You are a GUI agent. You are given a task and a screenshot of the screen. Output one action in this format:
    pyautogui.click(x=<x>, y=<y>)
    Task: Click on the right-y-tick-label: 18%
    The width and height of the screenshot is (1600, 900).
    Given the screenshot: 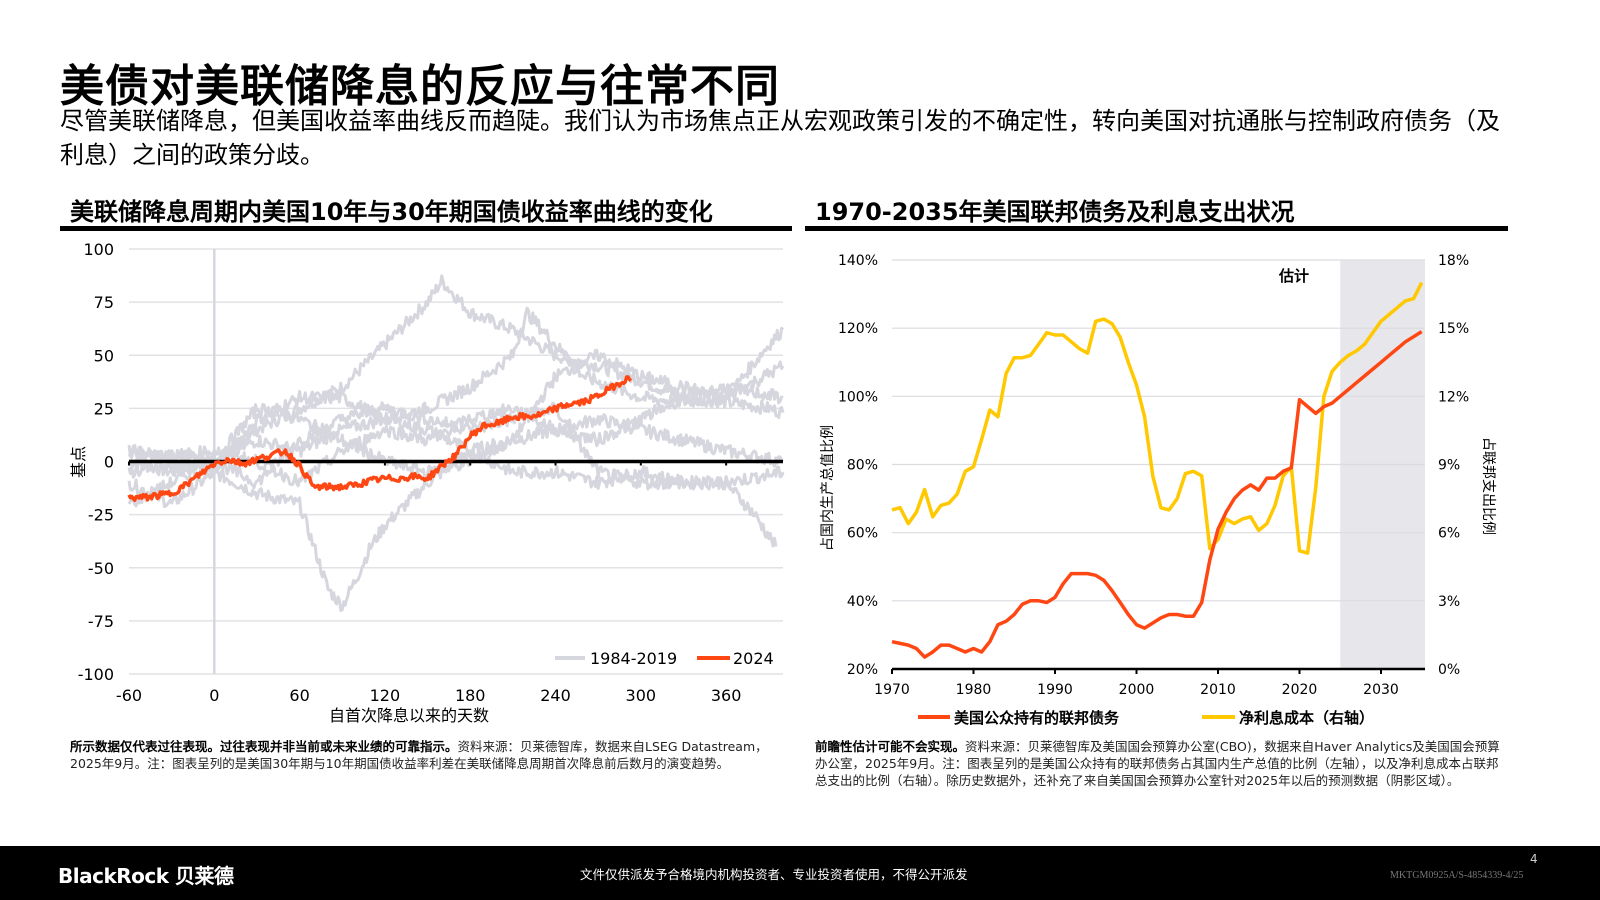 What is the action you would take?
    pyautogui.click(x=1453, y=261)
    